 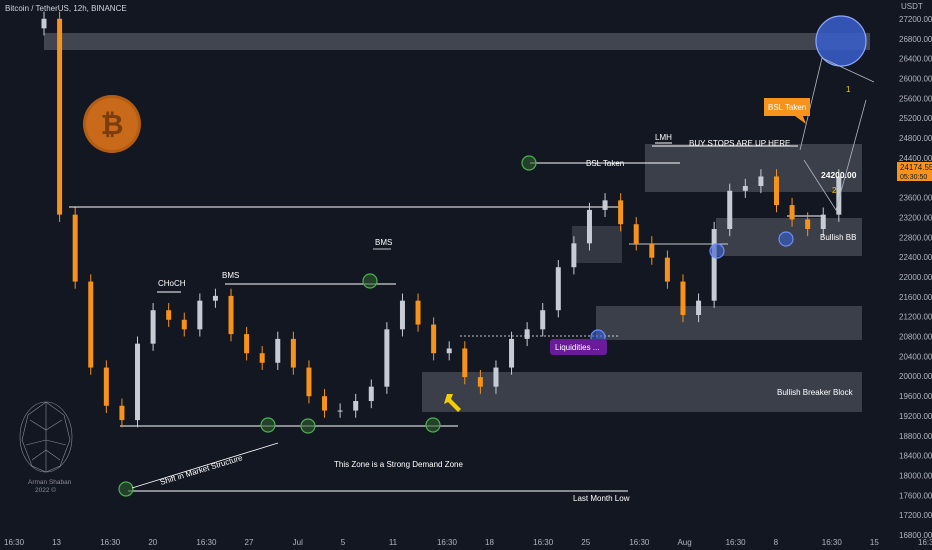 What do you see at coordinates (46, 437) in the screenshot?
I see `brain-logo-icon` at bounding box center [46, 437].